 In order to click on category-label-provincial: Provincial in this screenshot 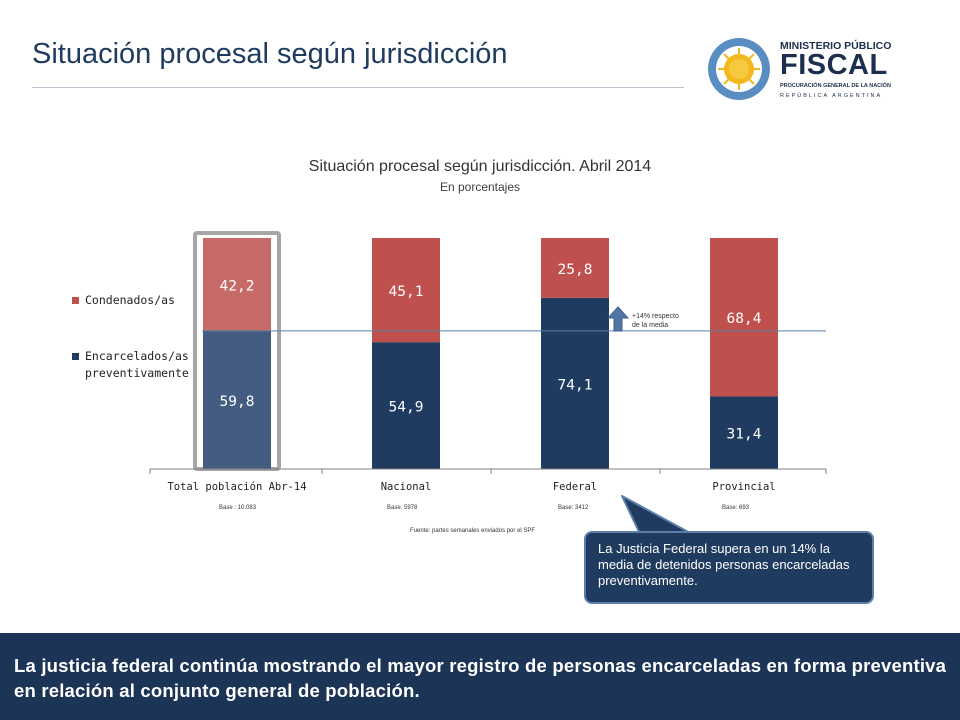, I will do `click(743, 487)`.